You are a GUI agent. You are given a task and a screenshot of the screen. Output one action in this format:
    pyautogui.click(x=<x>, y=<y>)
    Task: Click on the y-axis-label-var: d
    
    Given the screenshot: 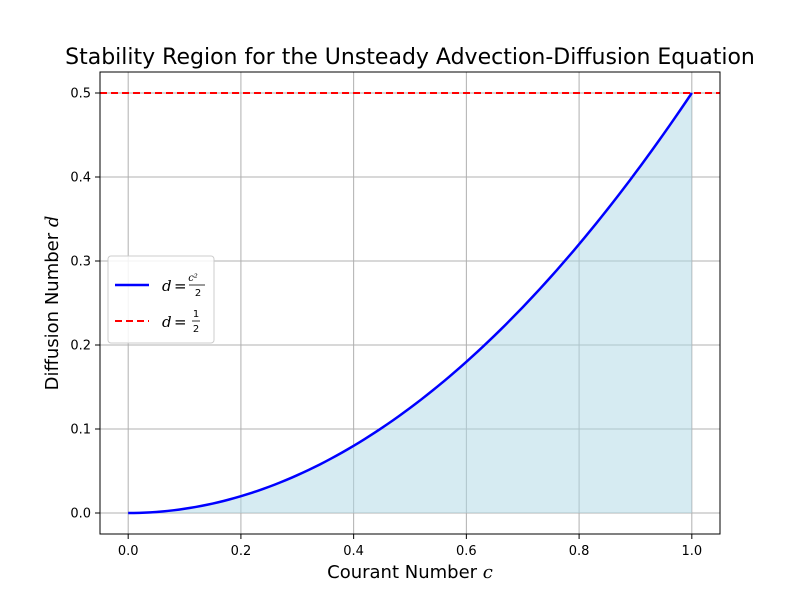 What is the action you would take?
    pyautogui.click(x=52, y=222)
    